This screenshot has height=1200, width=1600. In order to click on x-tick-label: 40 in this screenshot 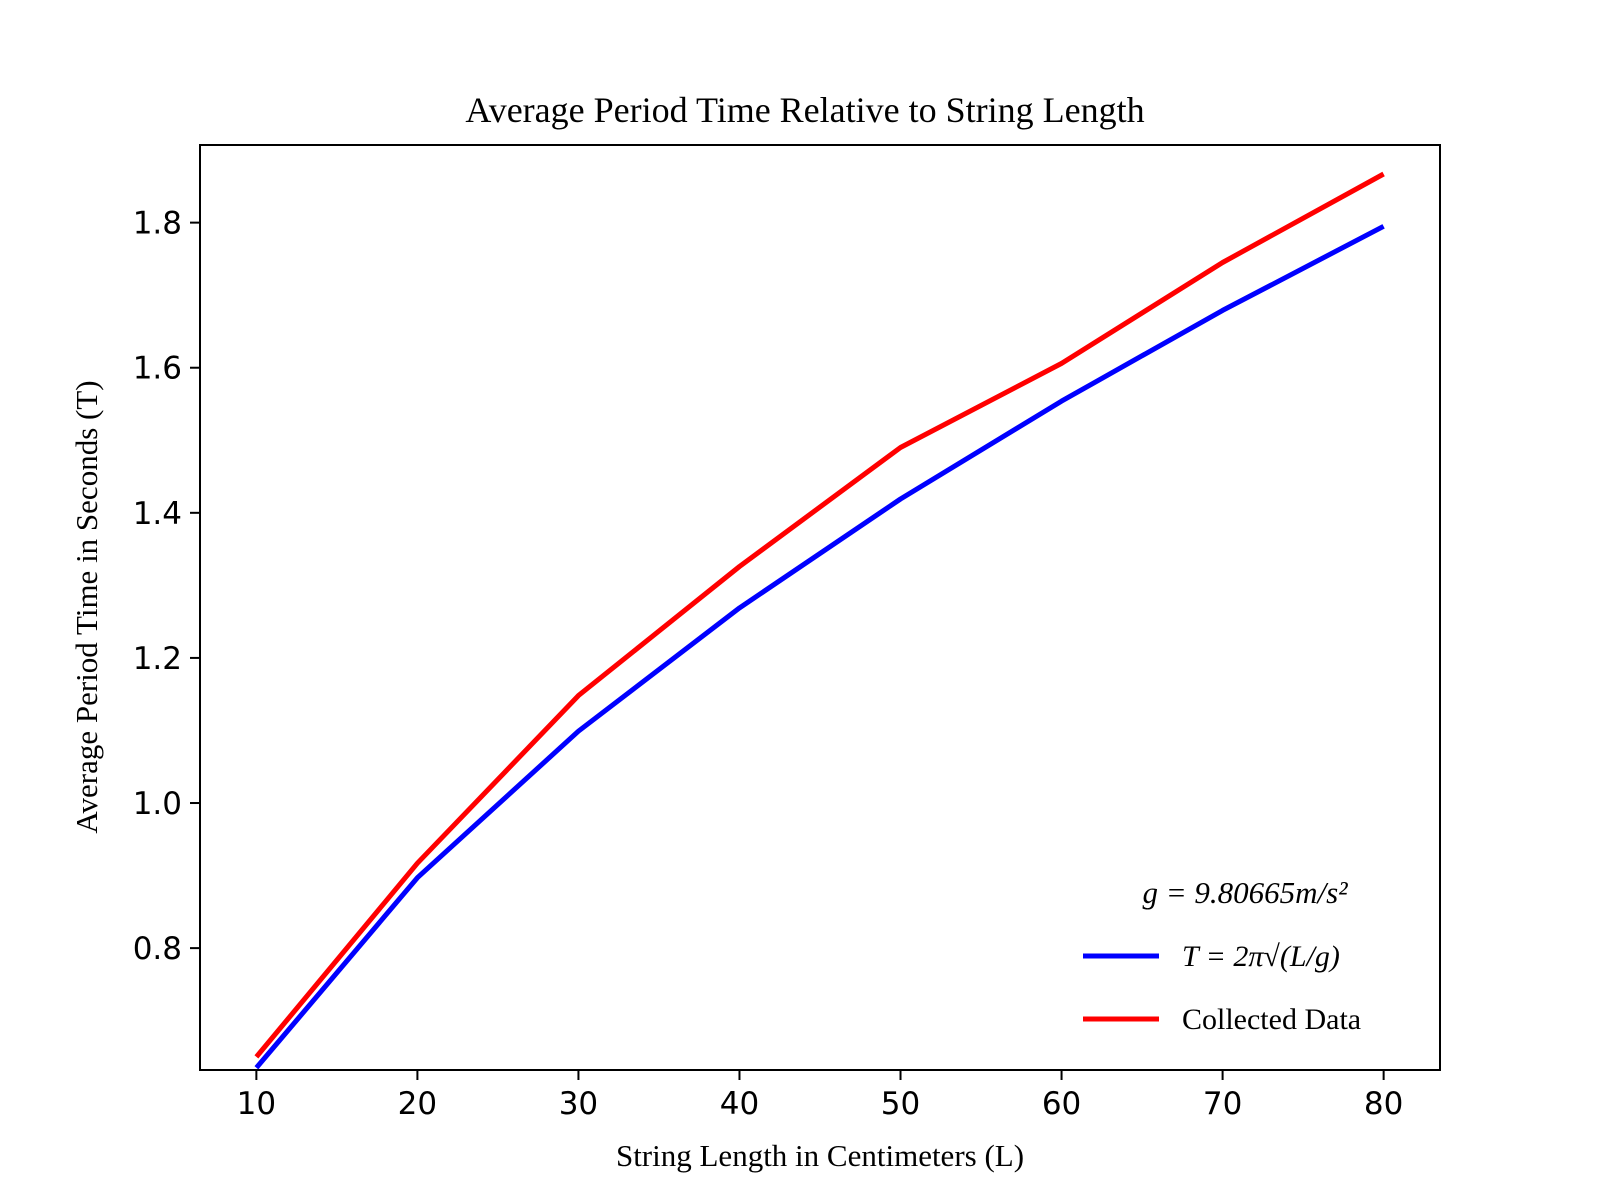, I will do `click(739, 1104)`.